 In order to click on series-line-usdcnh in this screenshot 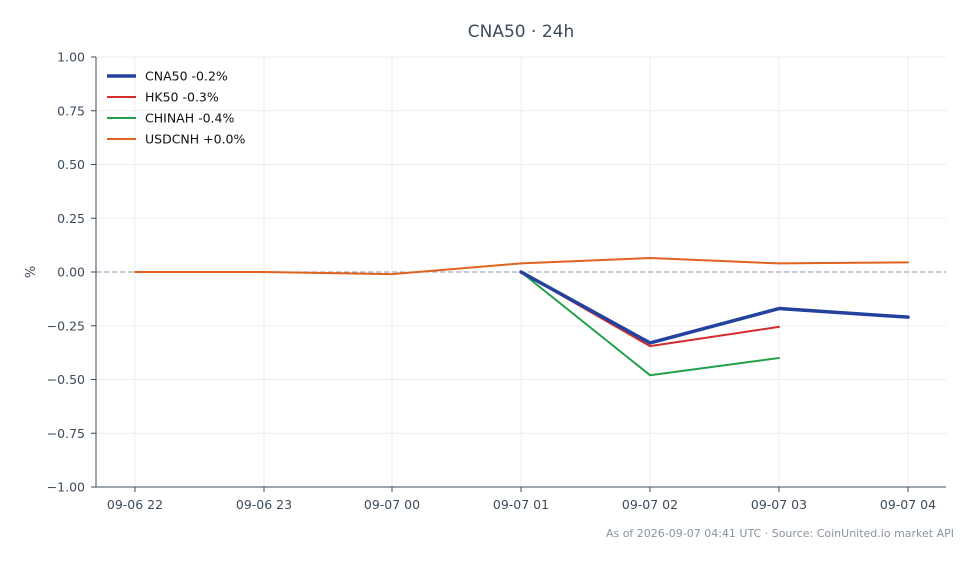, I will do `click(521, 266)`.